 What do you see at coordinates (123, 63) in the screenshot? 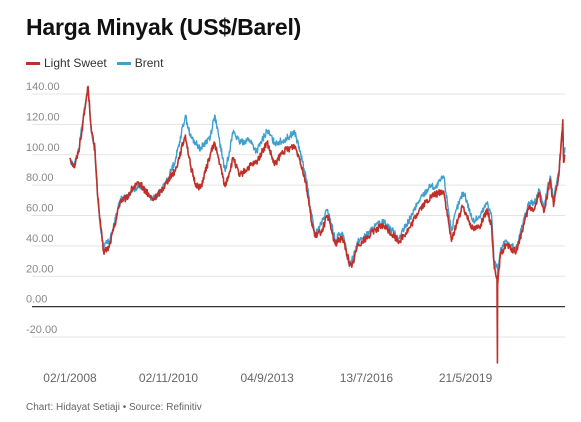
I see `legend-swatch-brent` at bounding box center [123, 63].